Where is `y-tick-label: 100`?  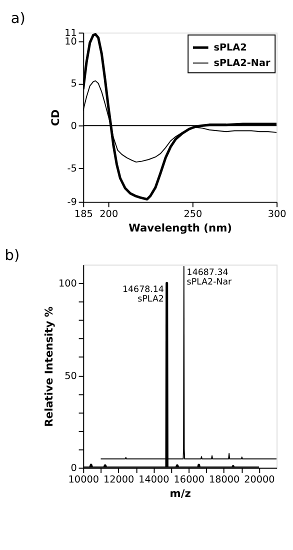 y-tick-label: 100 is located at coordinates (67, 284).